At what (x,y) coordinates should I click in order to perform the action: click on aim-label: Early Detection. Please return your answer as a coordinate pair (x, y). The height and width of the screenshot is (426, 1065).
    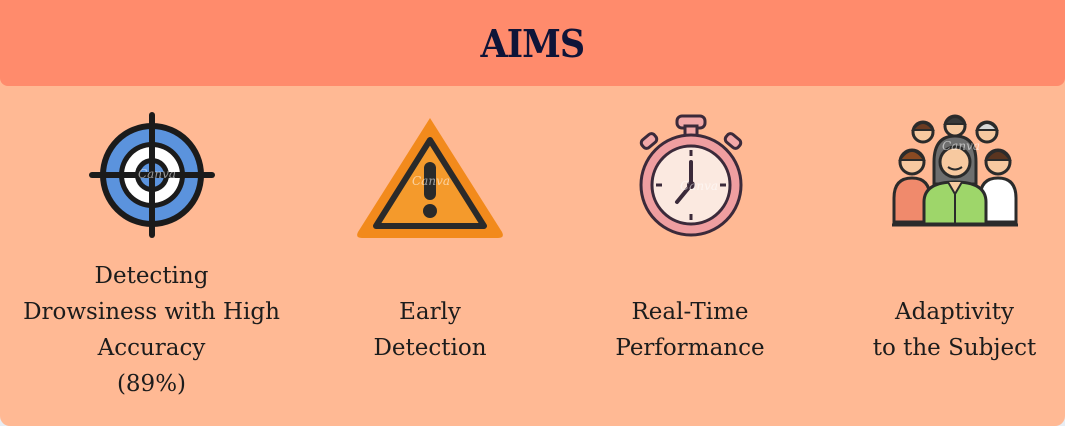
    Looking at the image, I should click on (429, 330).